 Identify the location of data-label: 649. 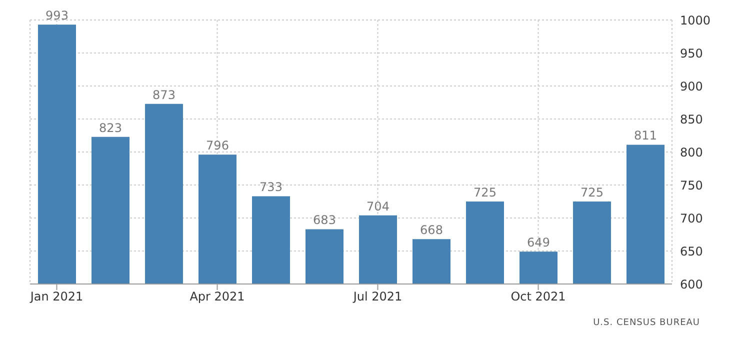
(538, 243).